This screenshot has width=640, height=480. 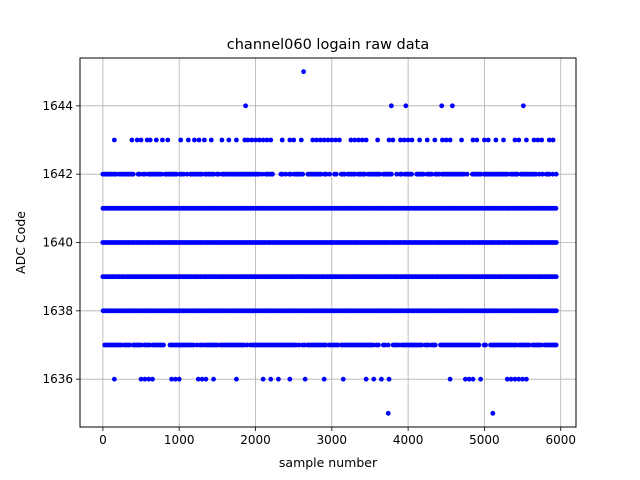 I want to click on y-tick-label: 1636, so click(x=57, y=379).